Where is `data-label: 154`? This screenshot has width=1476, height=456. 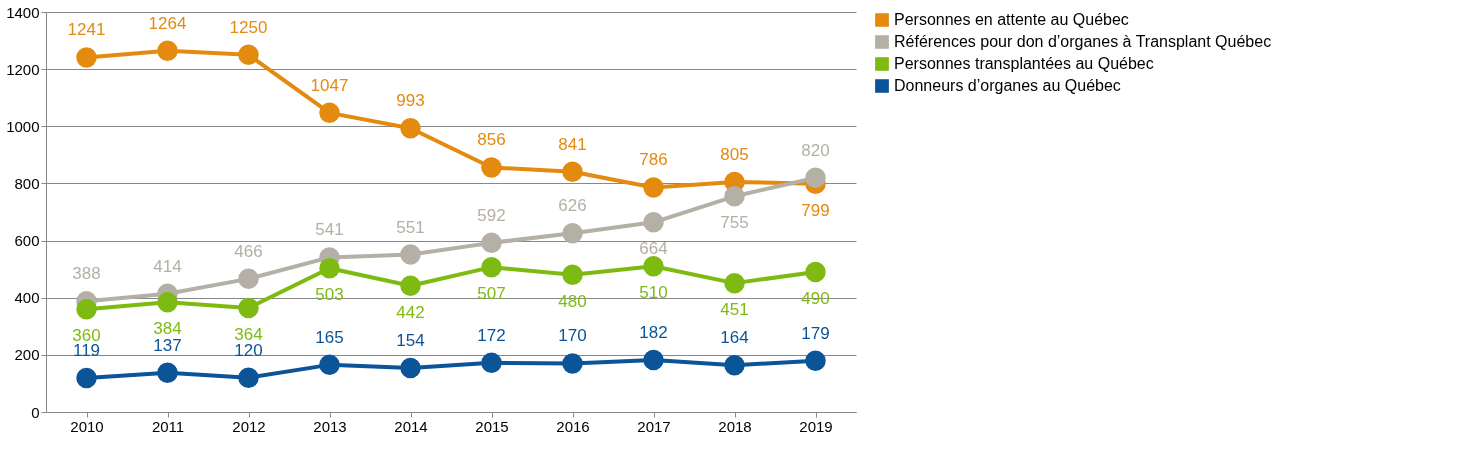
data-label: 154 is located at coordinates (410, 340).